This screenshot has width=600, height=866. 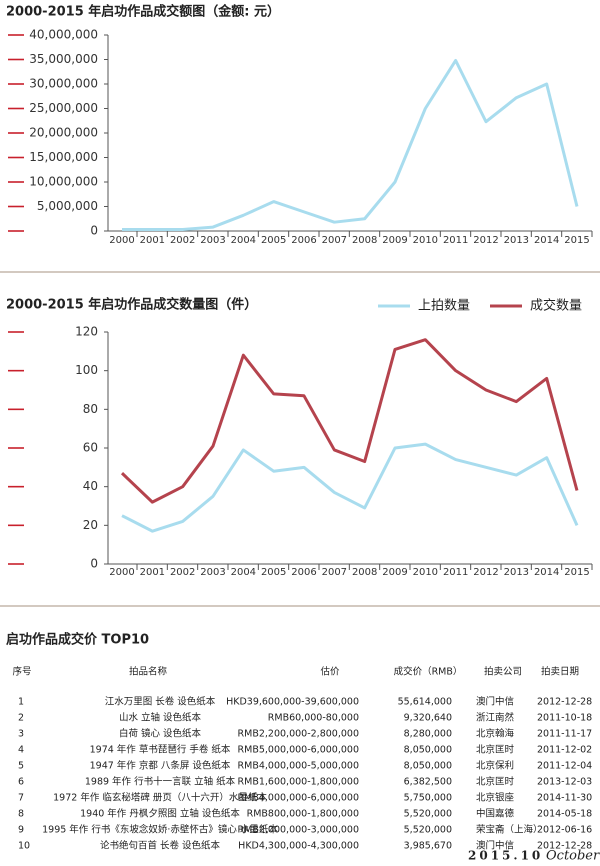 I want to click on table-cell: 1947 年作 京都 八条屏 设色纸本, so click(x=160, y=766).